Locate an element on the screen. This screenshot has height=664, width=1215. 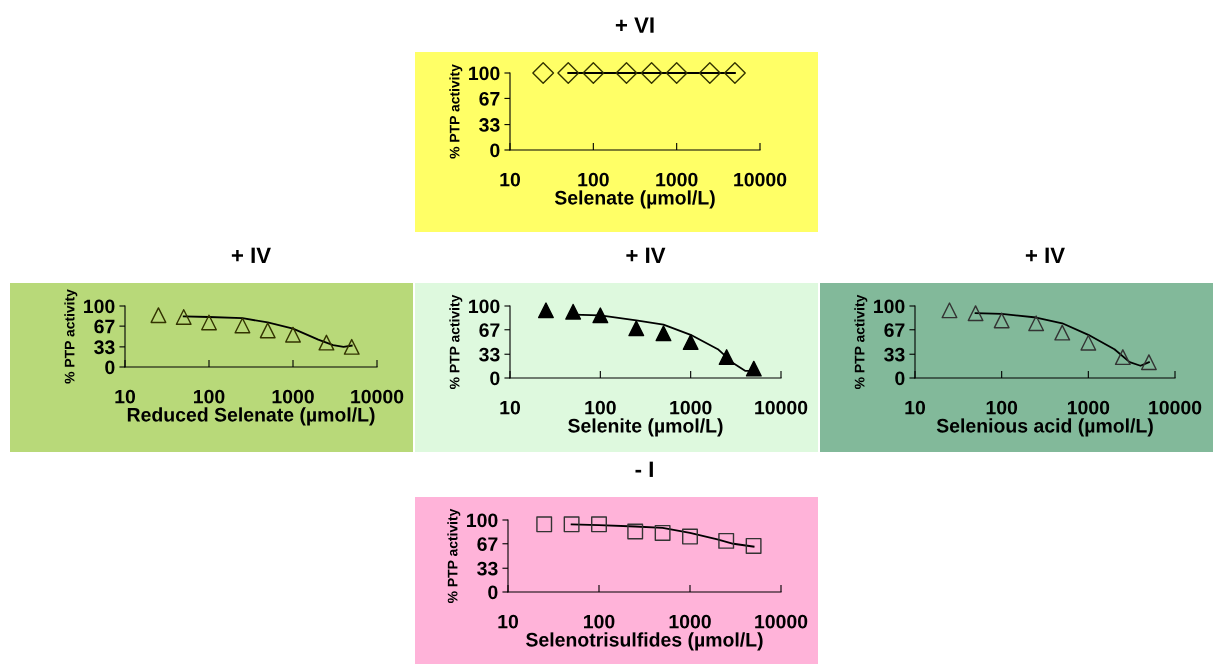
chart-title: + VI is located at coordinates (634, 25).